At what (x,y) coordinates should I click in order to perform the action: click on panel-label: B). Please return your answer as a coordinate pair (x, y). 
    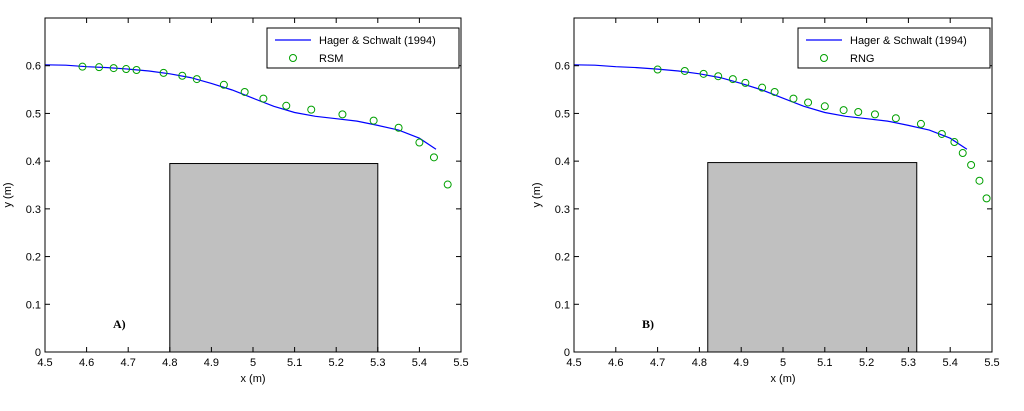
    Looking at the image, I should click on (648, 324).